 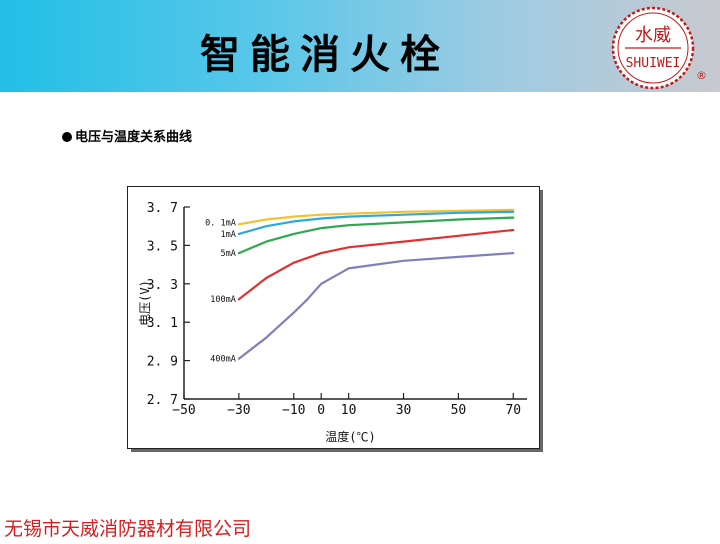 I want to click on x-tick-label: 0, so click(x=321, y=410).